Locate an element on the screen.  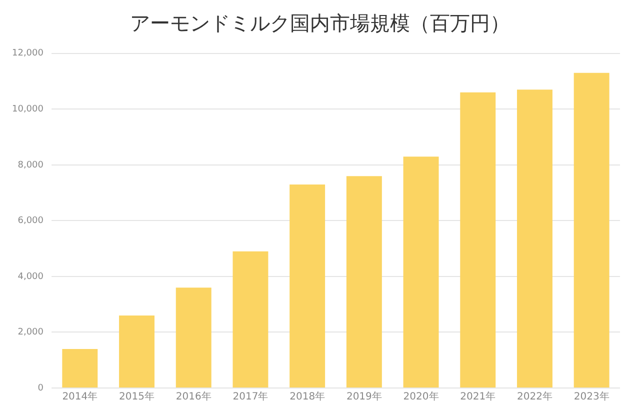
x-tick-label: 2014年 is located at coordinates (80, 396).